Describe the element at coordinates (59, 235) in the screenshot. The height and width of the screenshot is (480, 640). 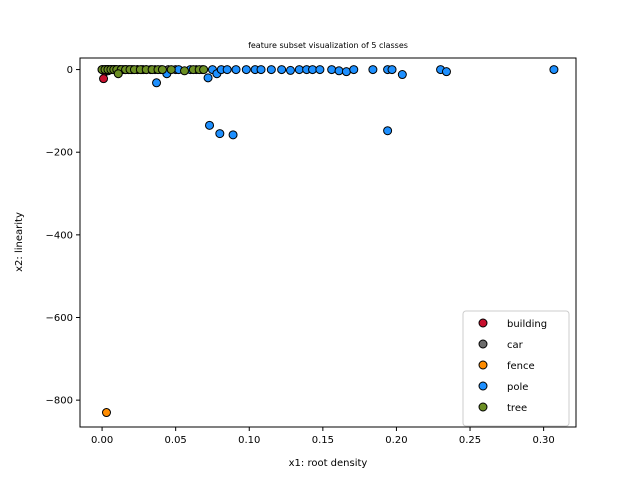
I see `y-tick-label: −400` at that location.